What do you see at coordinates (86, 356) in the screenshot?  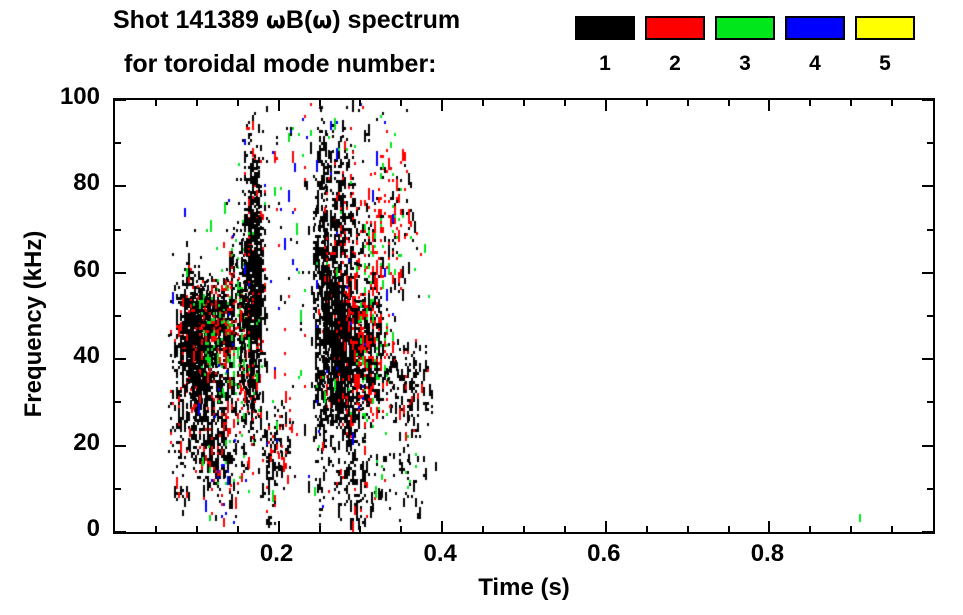 I see `y-tick-label: 40` at bounding box center [86, 356].